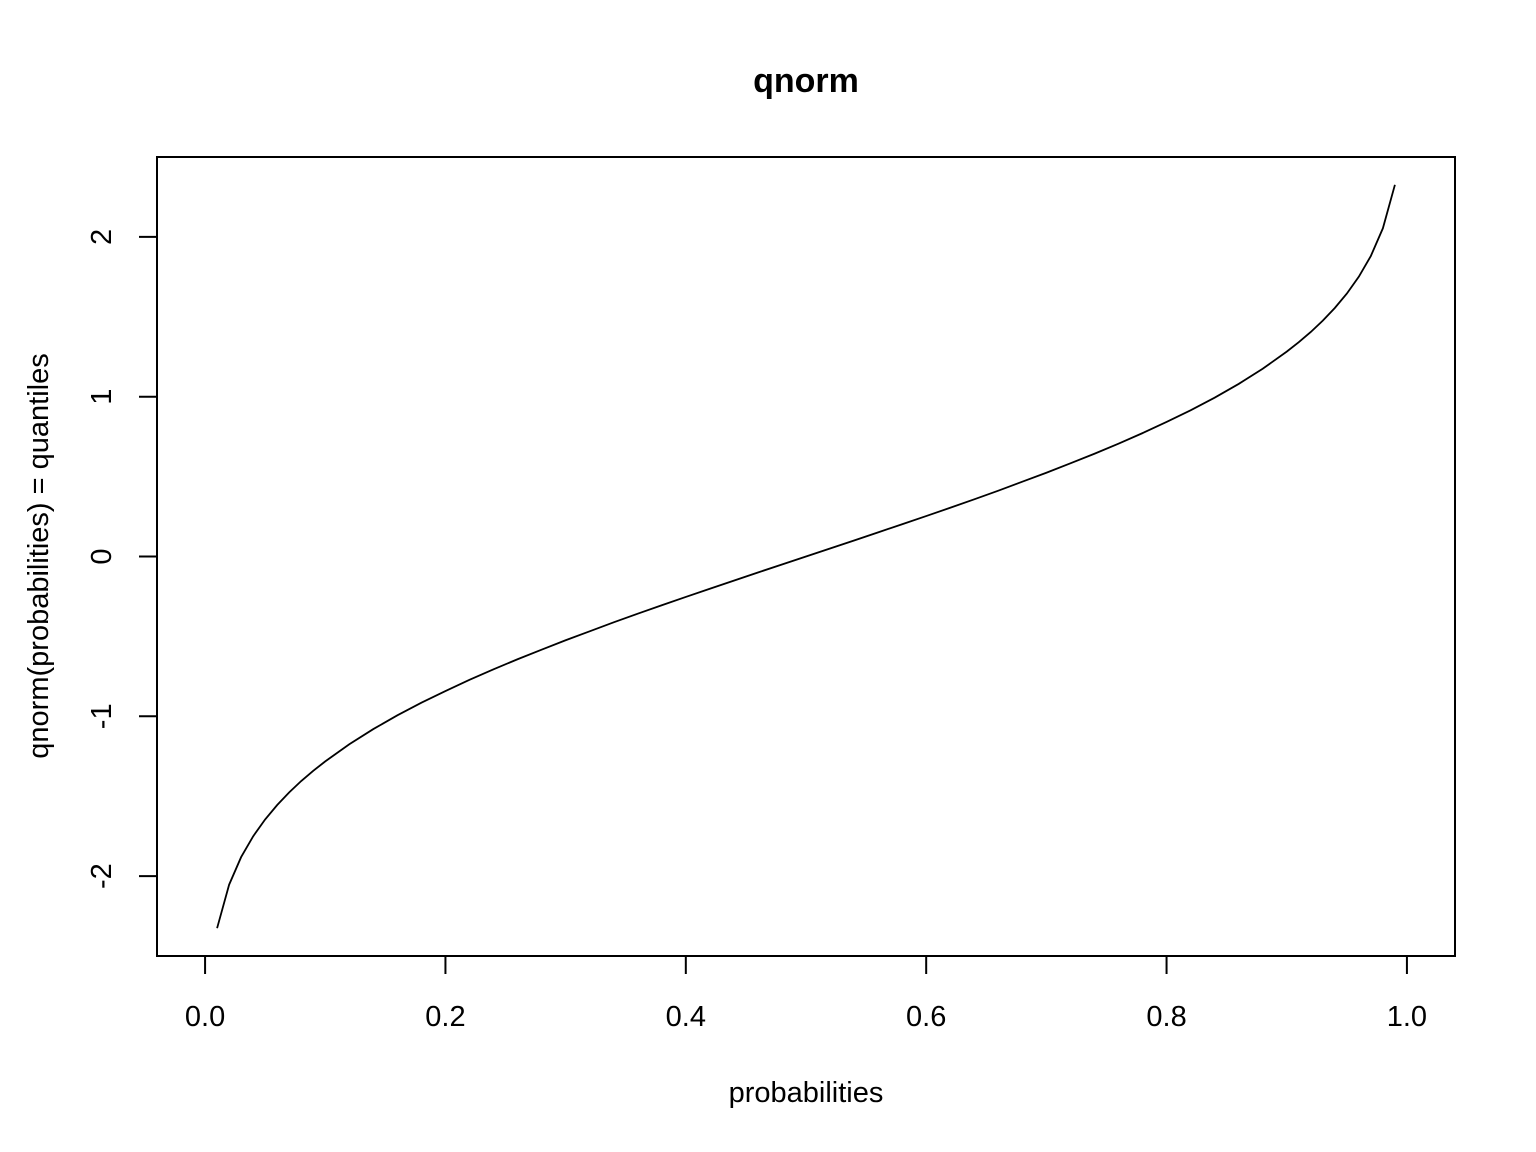  What do you see at coordinates (926, 1017) in the screenshot?
I see `x-tick-label: 0.6` at bounding box center [926, 1017].